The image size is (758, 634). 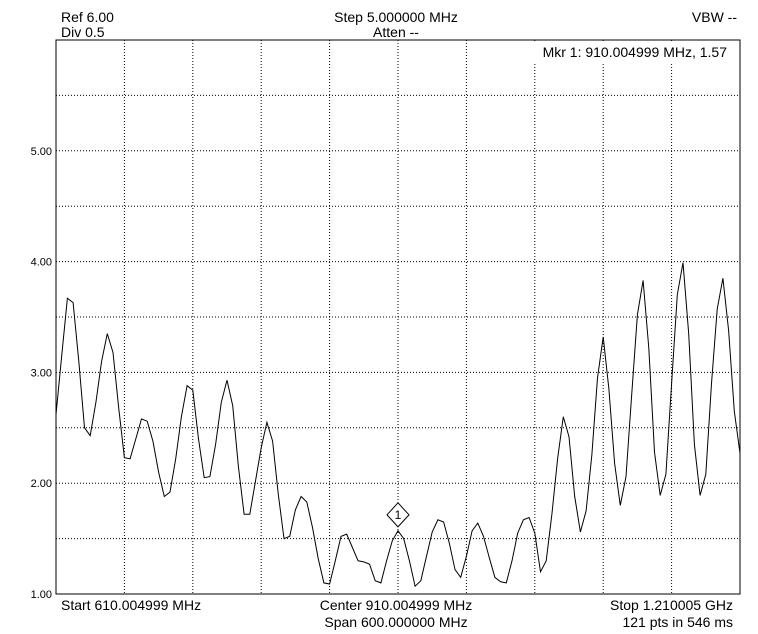 I want to click on video-bandwidth: VBW --, so click(x=714, y=17).